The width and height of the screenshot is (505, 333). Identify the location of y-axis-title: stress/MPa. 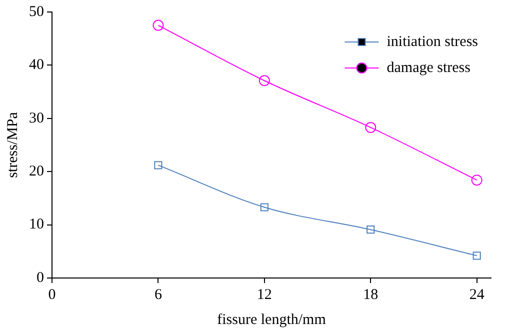
(12, 145).